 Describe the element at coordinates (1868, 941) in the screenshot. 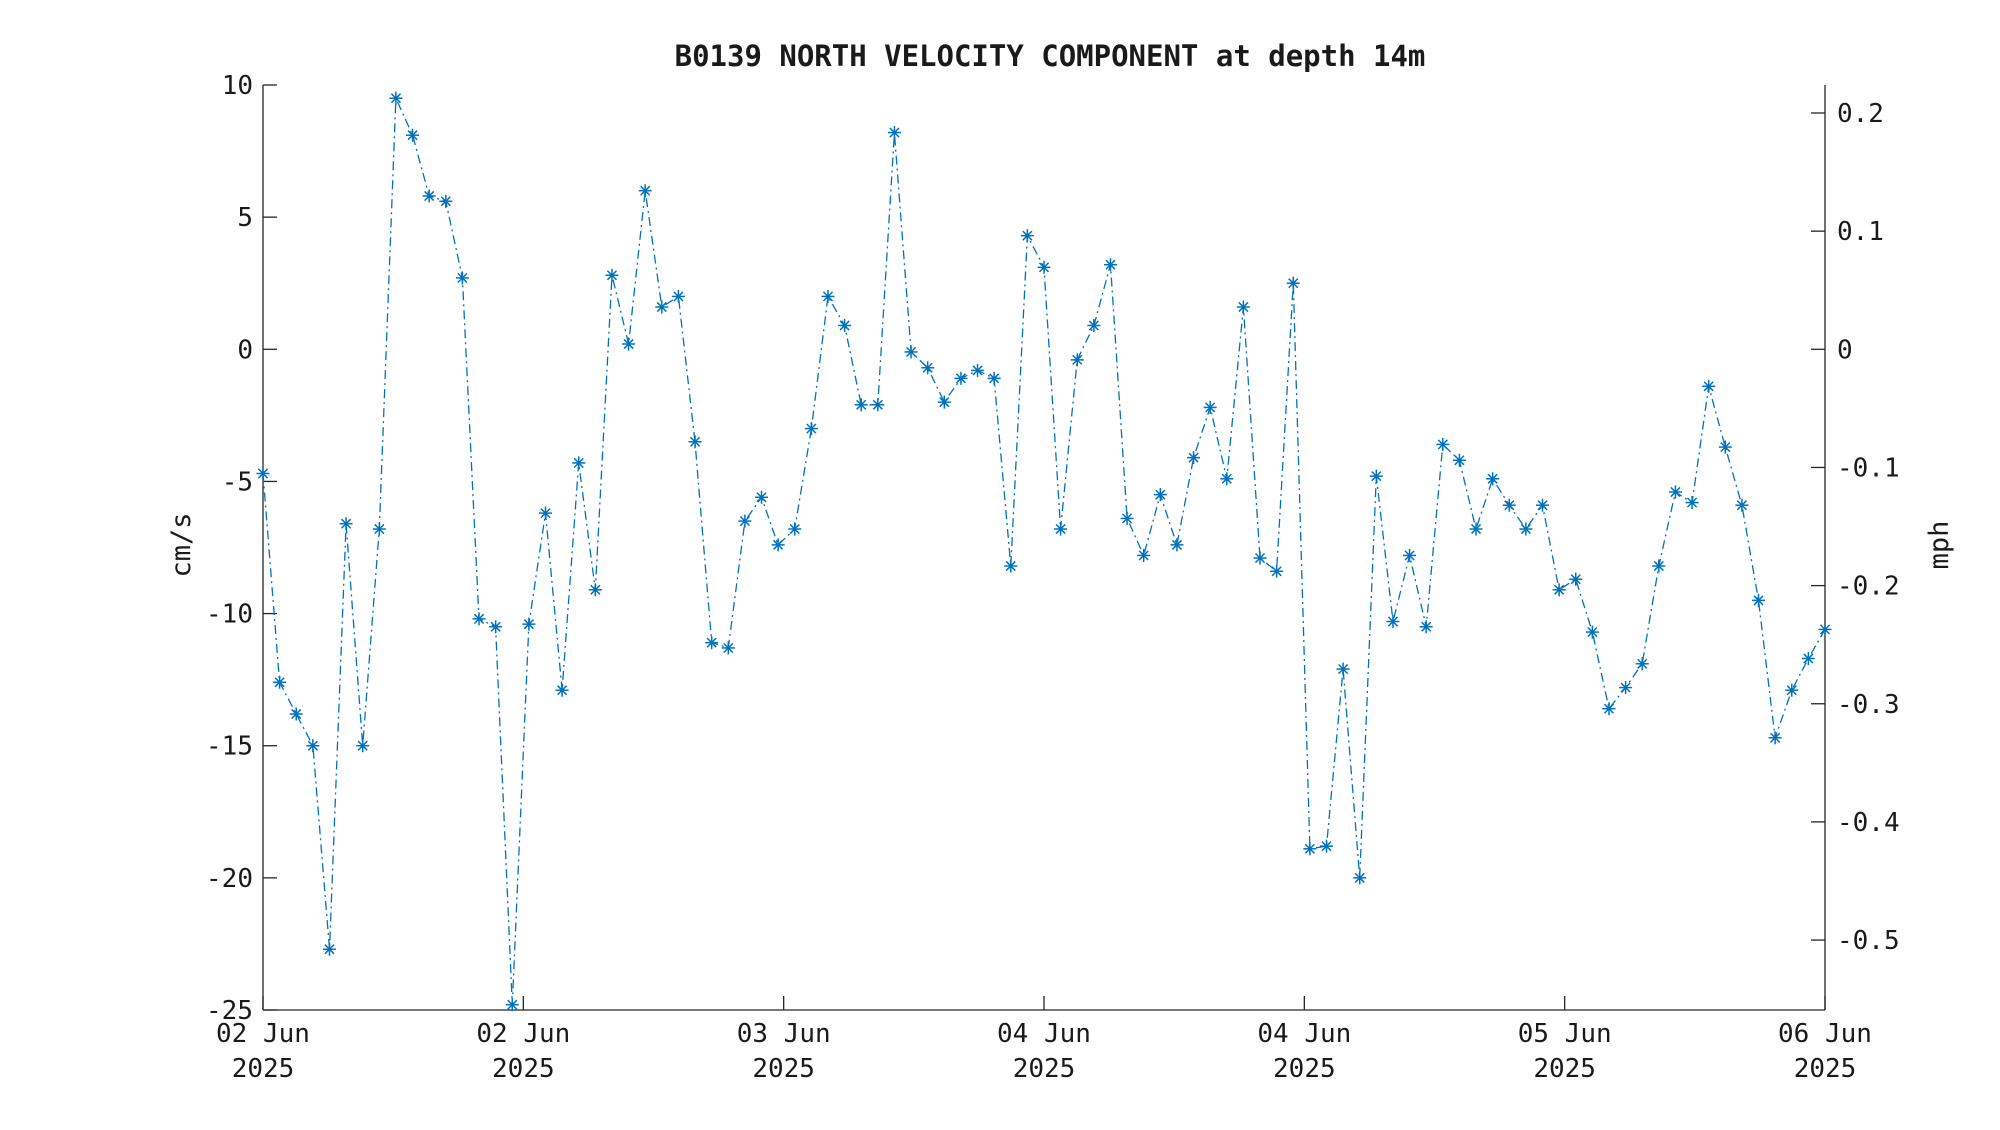

I see `y-right-tick-label: -0.5` at that location.